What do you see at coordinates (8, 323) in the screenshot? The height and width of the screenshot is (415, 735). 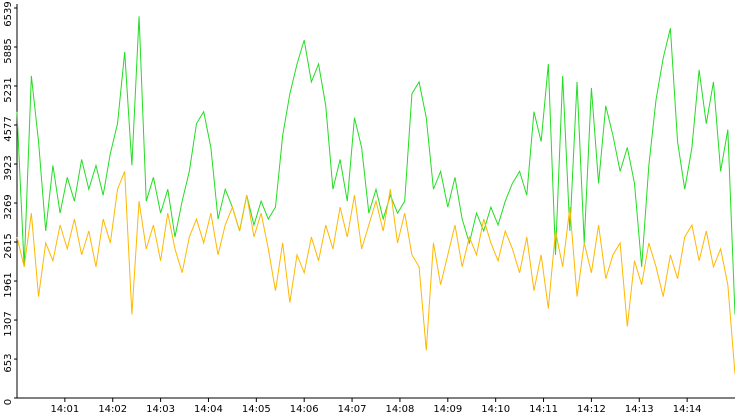 I see `y-tick-label: 1307` at bounding box center [8, 323].